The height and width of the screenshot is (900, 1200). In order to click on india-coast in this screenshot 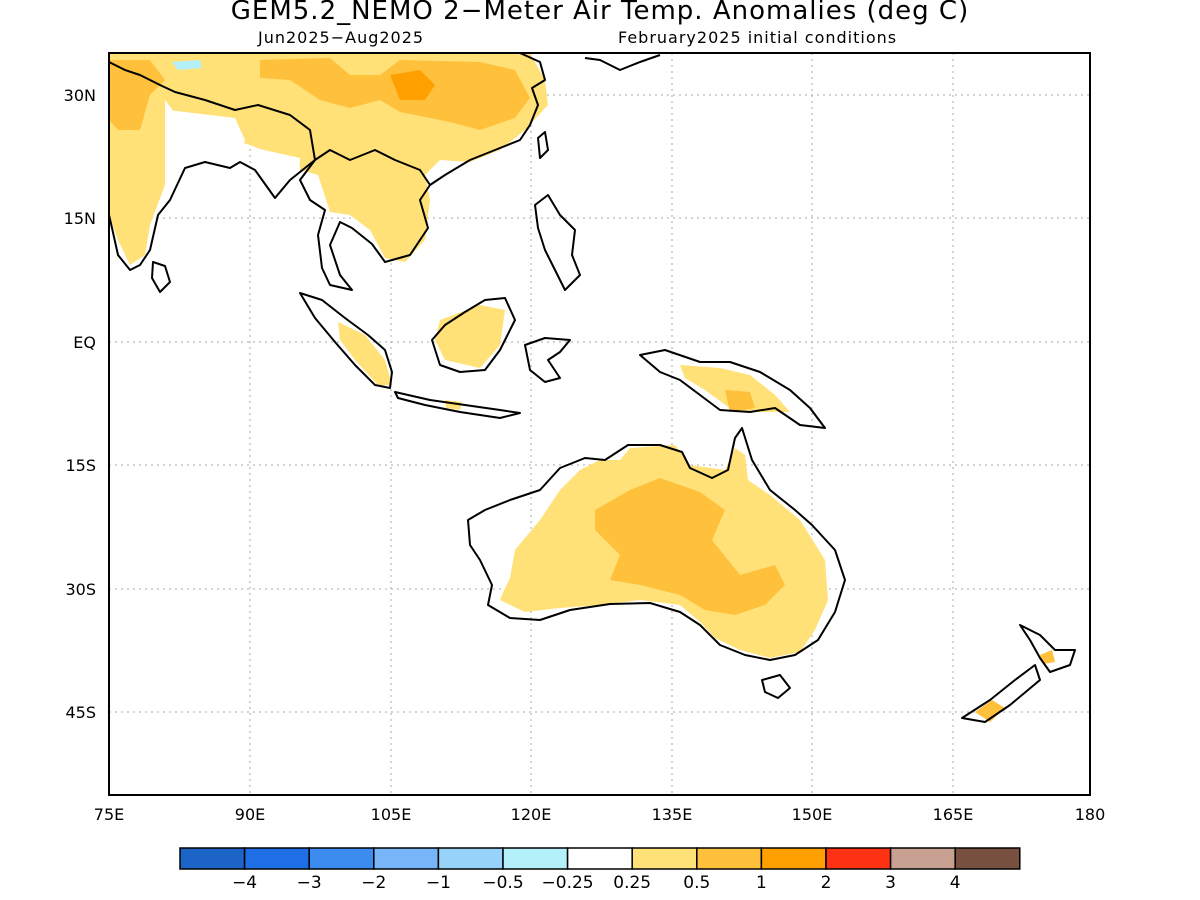, I will do `click(212, 166)`.